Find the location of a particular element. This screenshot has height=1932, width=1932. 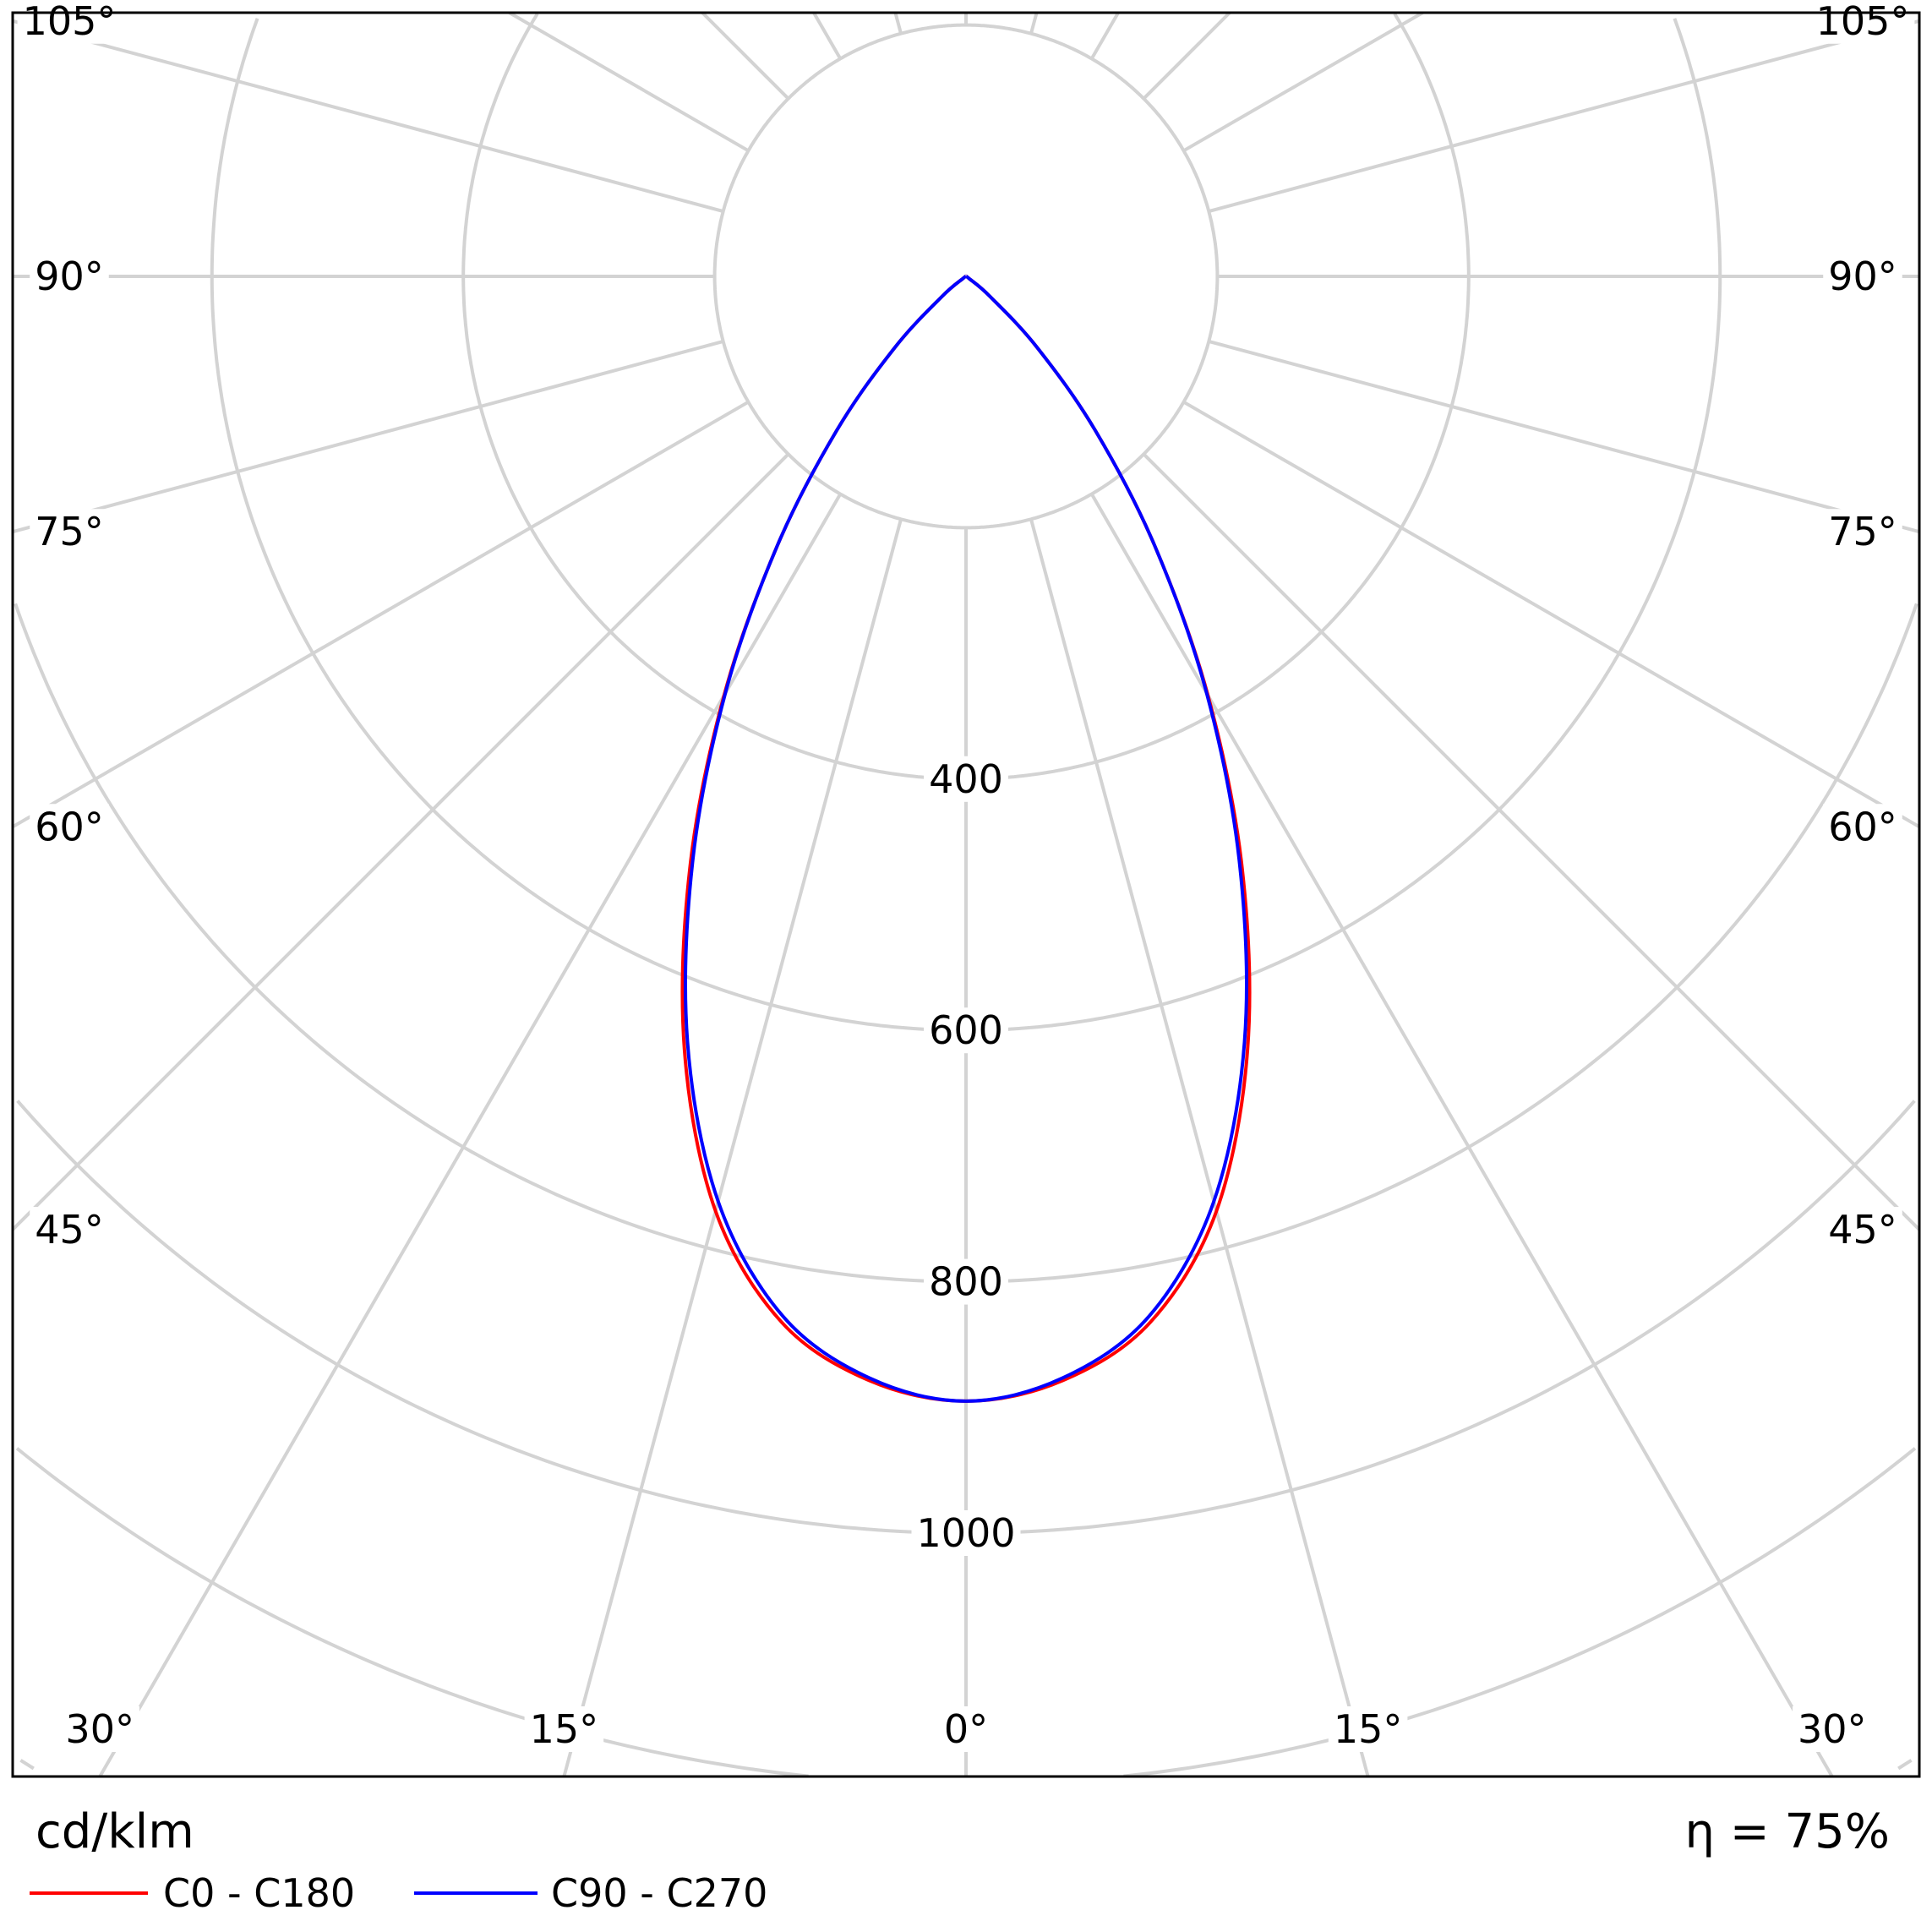

angle-label-left-75: 75° is located at coordinates (69, 531).